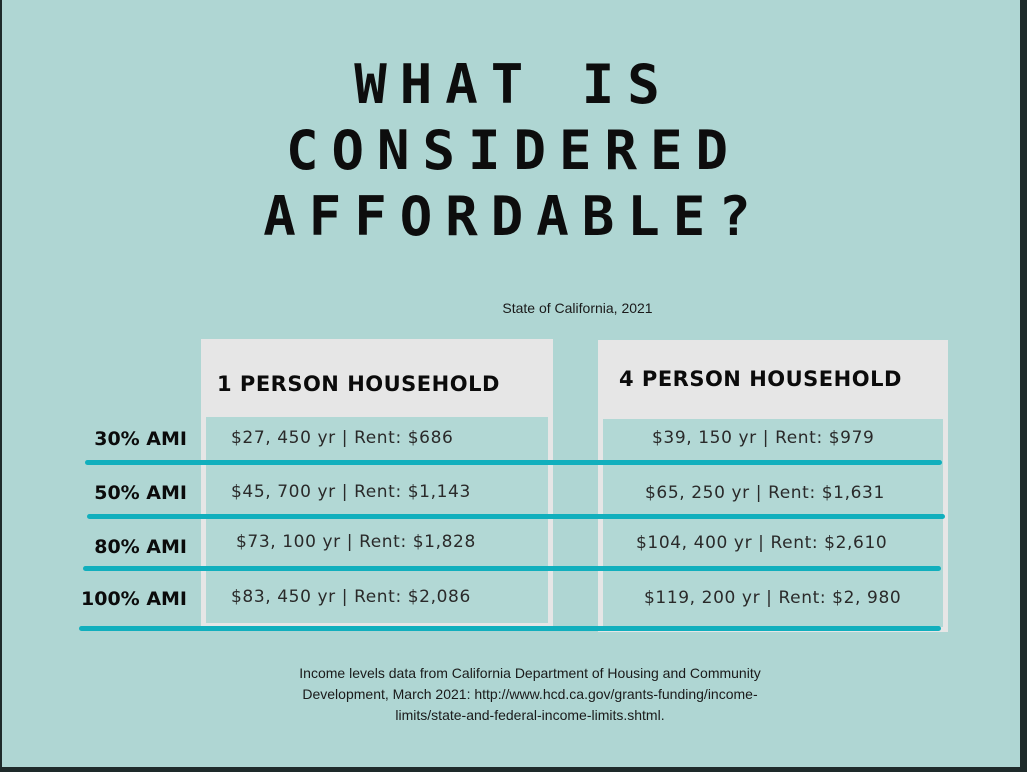 The width and height of the screenshot is (1027, 772). Describe the element at coordinates (351, 597) in the screenshot. I see `cell-100-ami-1-person: $83, 450 yr | Rent: $2,086` at that location.